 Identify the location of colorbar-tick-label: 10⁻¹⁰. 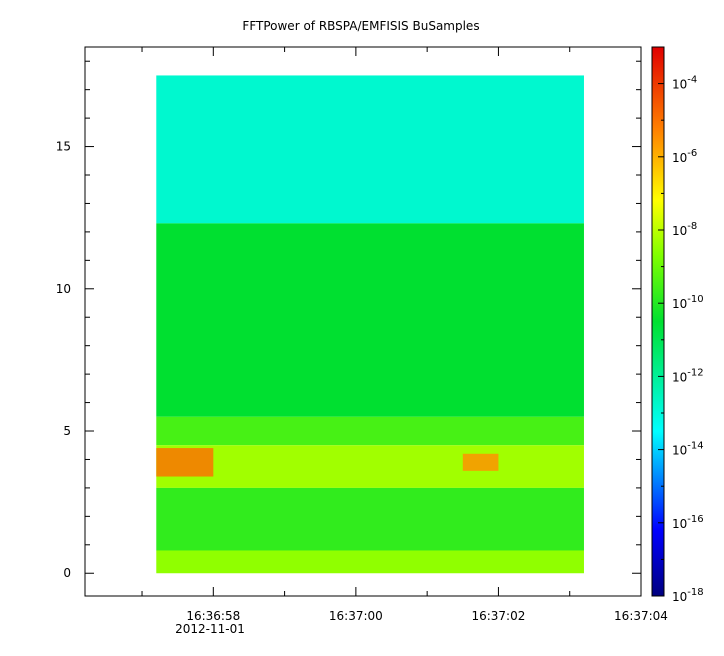
(688, 302).